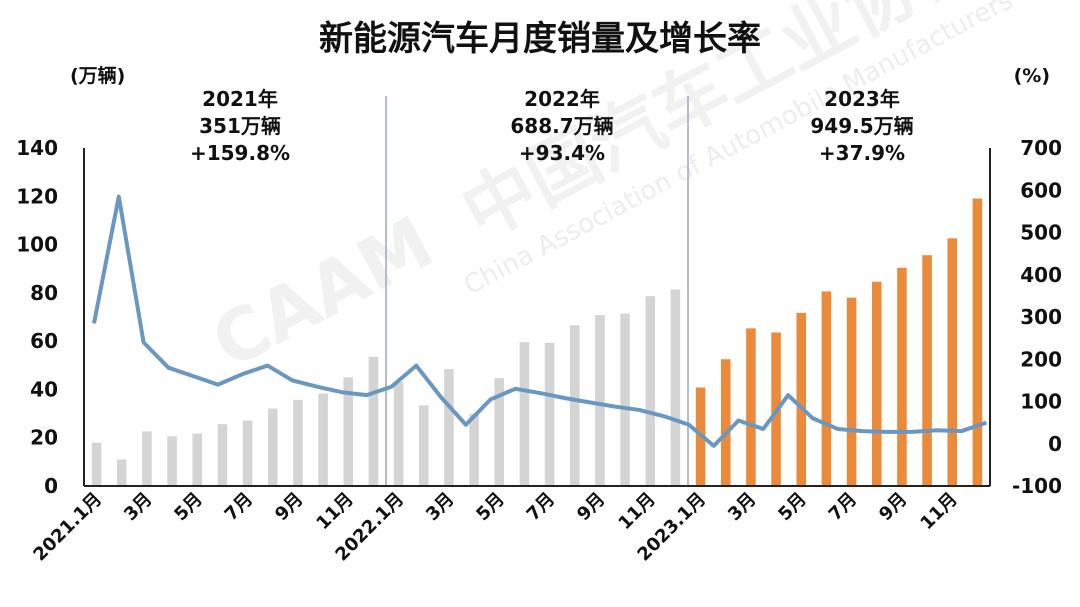  Describe the element at coordinates (1032, 76) in the screenshot. I see `right-axis-unit: (%)` at that location.